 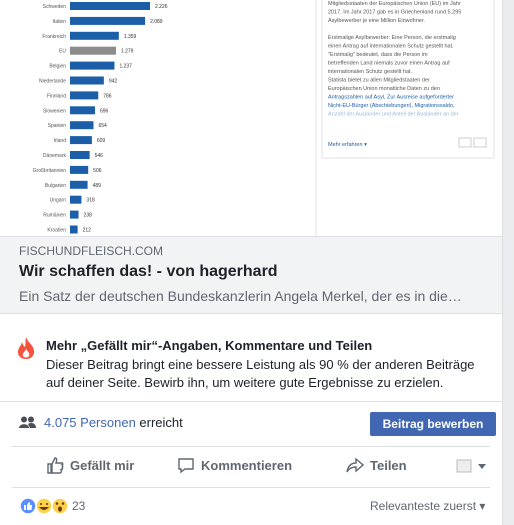 What do you see at coordinates (156, 22) in the screenshot?
I see `value-label: 2.089` at bounding box center [156, 22].